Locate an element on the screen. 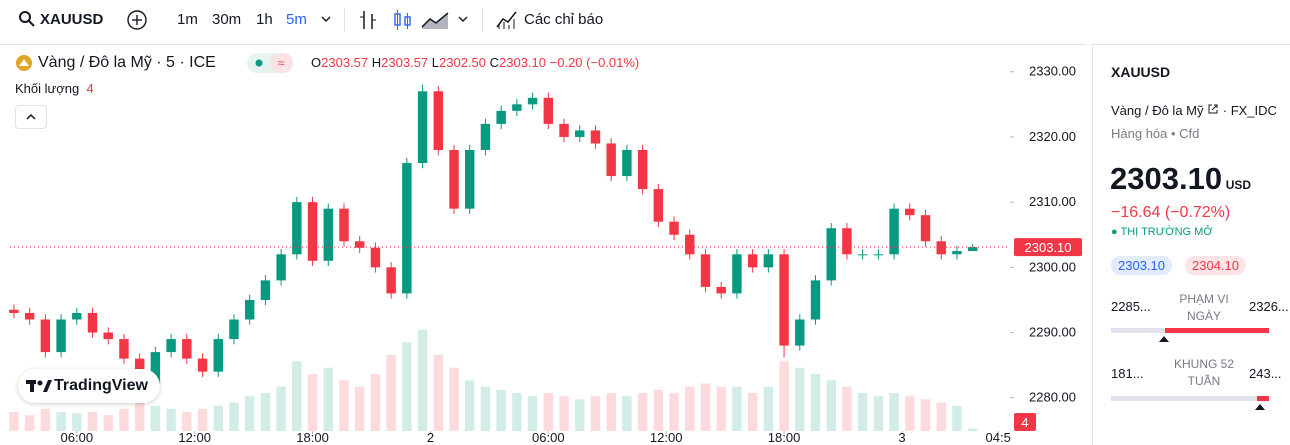 Image resolution: width=1290 pixels, height=445 pixels. sidebar-category-row: Hàng hóa • Cfd is located at coordinates (1155, 133).